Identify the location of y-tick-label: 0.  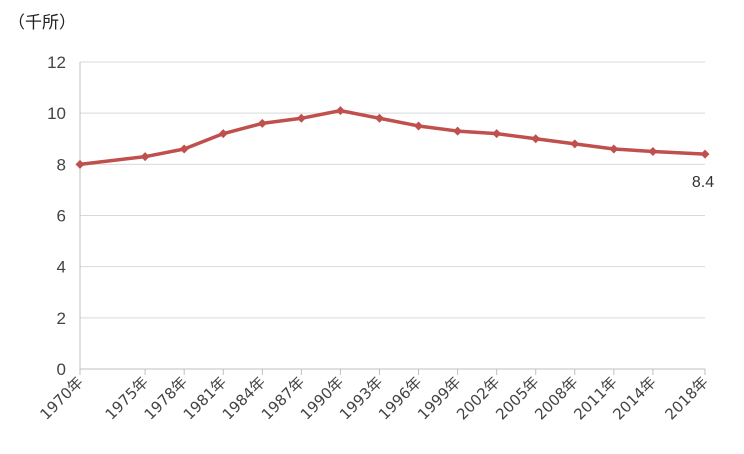
(61, 369).